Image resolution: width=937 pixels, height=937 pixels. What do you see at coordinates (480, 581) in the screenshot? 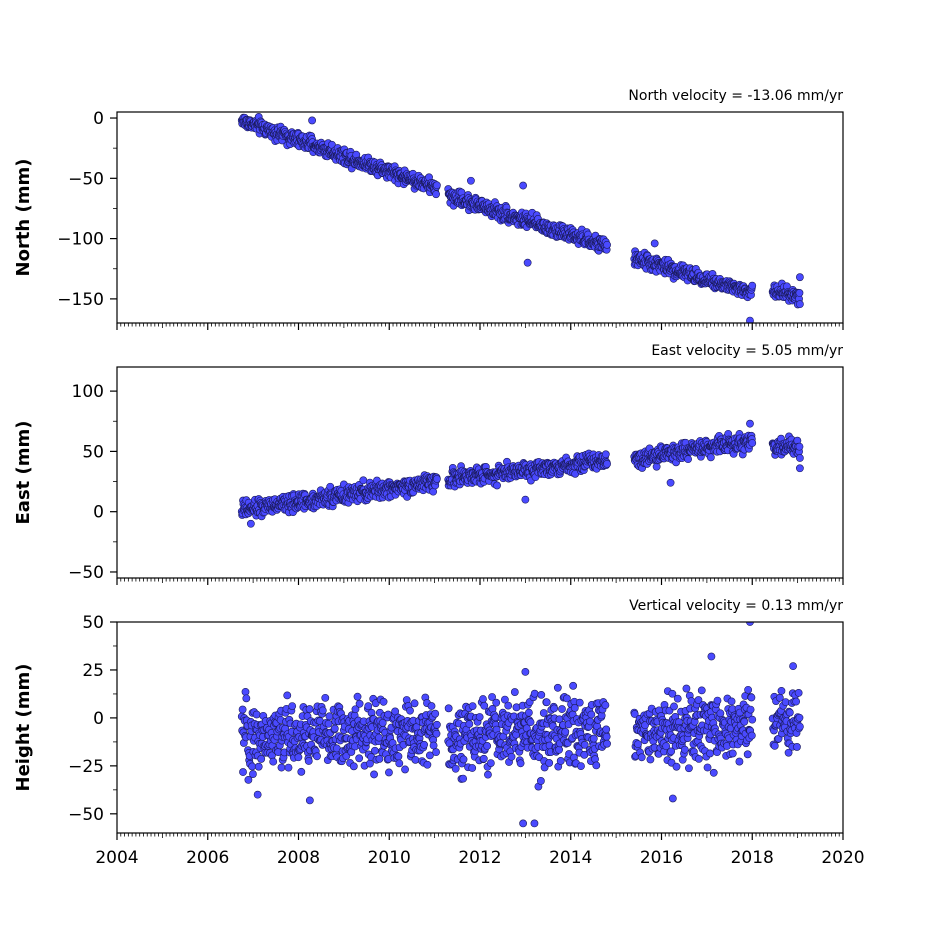
I see `x-axis-ticks` at bounding box center [480, 581].